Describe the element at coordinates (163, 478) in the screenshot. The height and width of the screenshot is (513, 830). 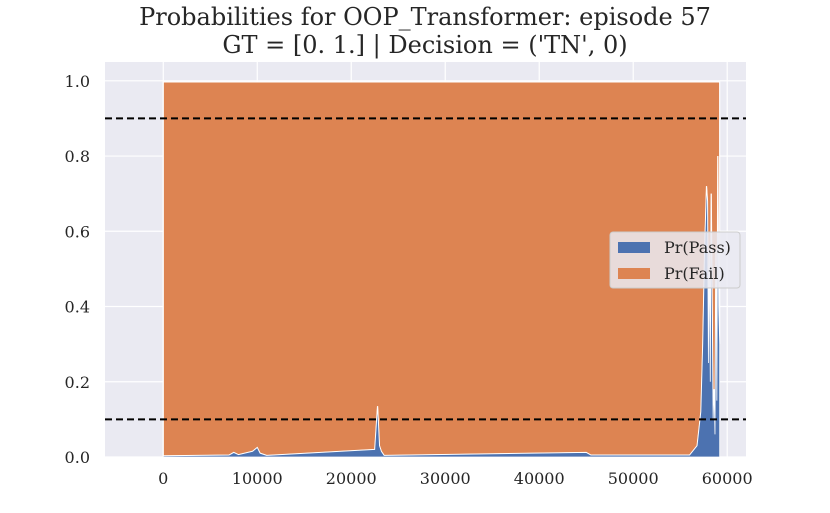
I see `x-tick-label: 0` at that location.